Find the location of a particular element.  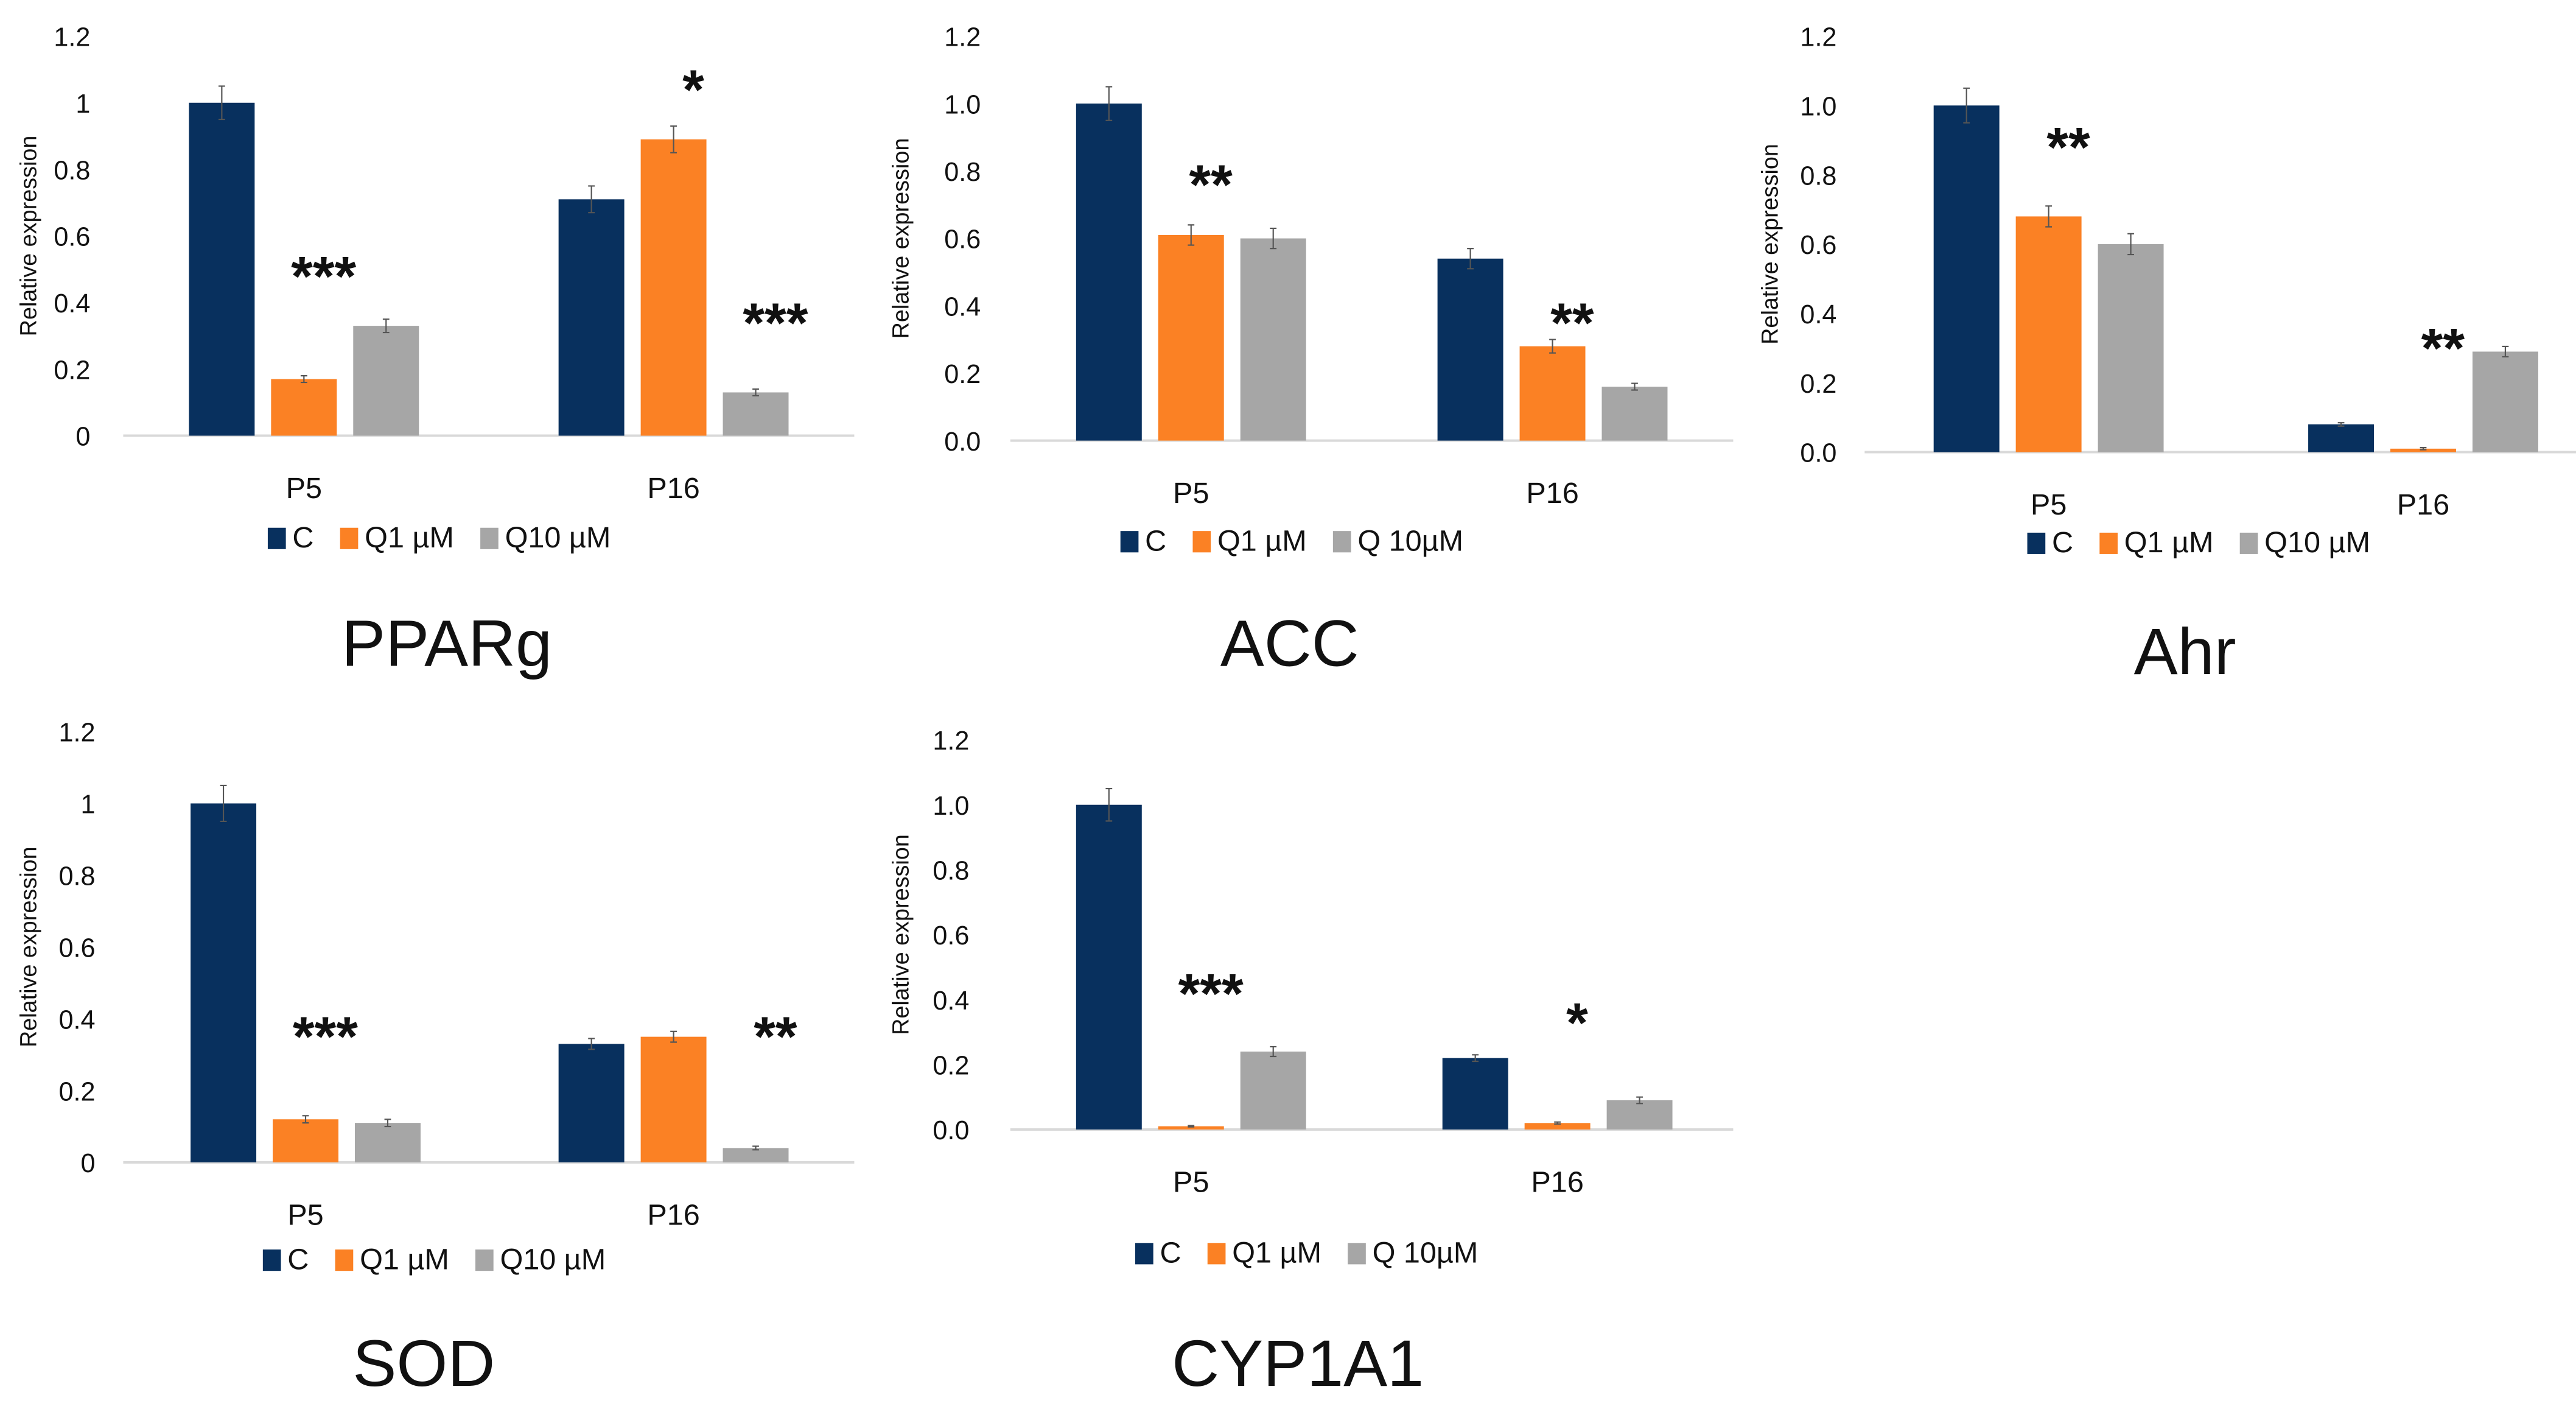

bar-q-10-m-p16 is located at coordinates (1640, 1115).